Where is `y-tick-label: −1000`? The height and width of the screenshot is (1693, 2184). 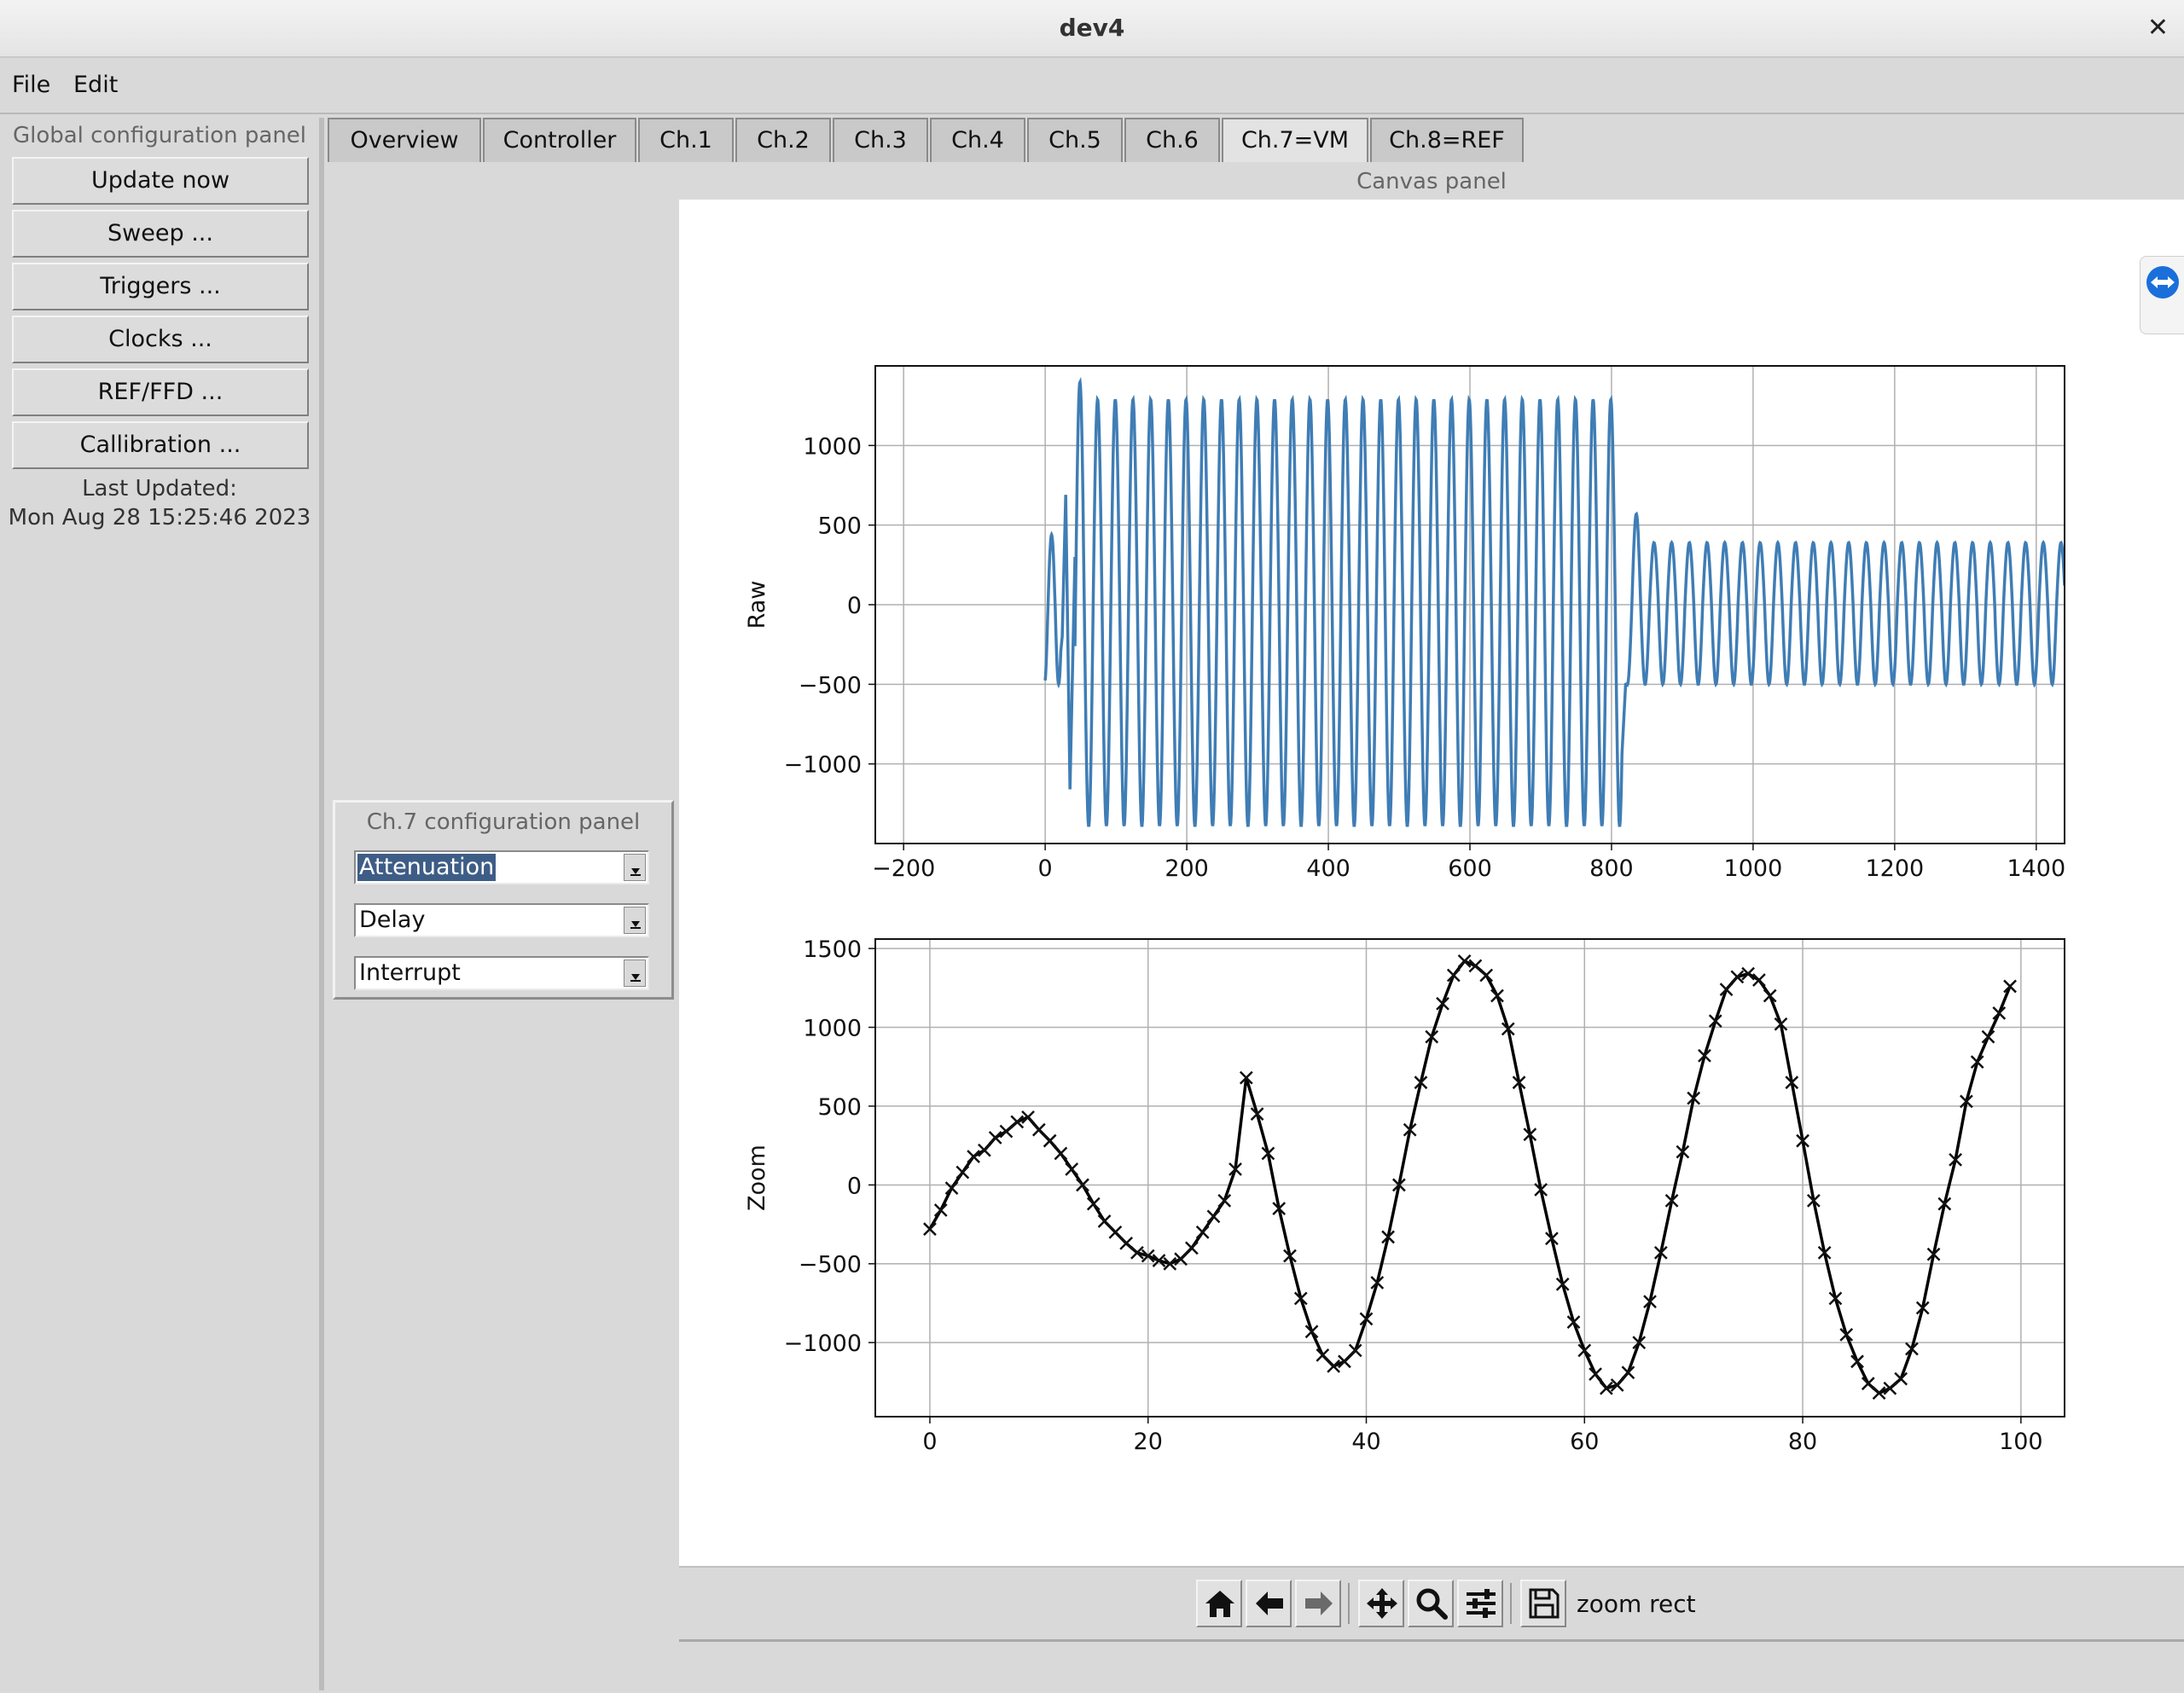
y-tick-label: −1000 is located at coordinates (823, 765).